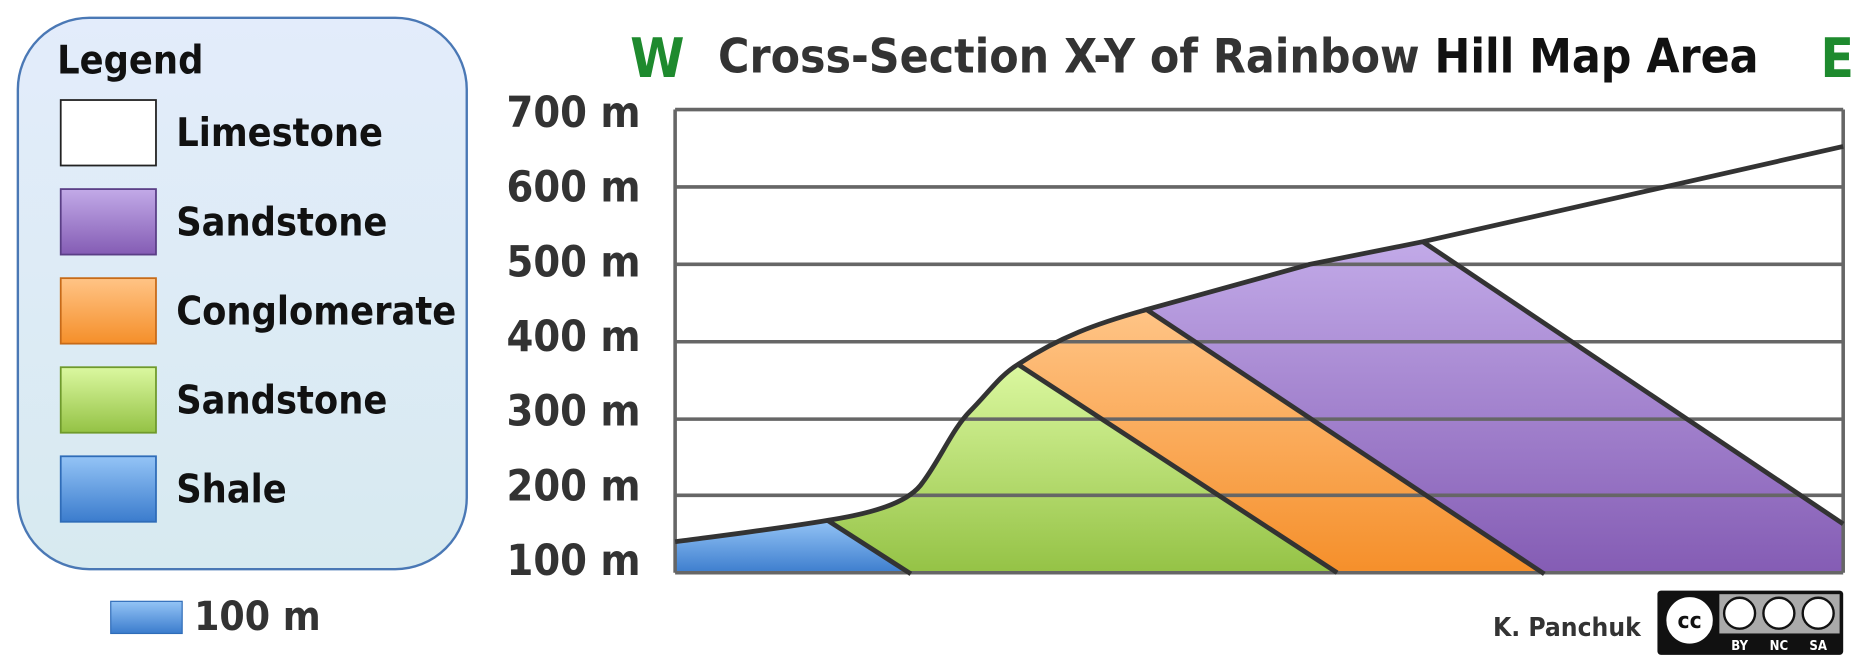  I want to click on y-label: 500 m, so click(573, 262).